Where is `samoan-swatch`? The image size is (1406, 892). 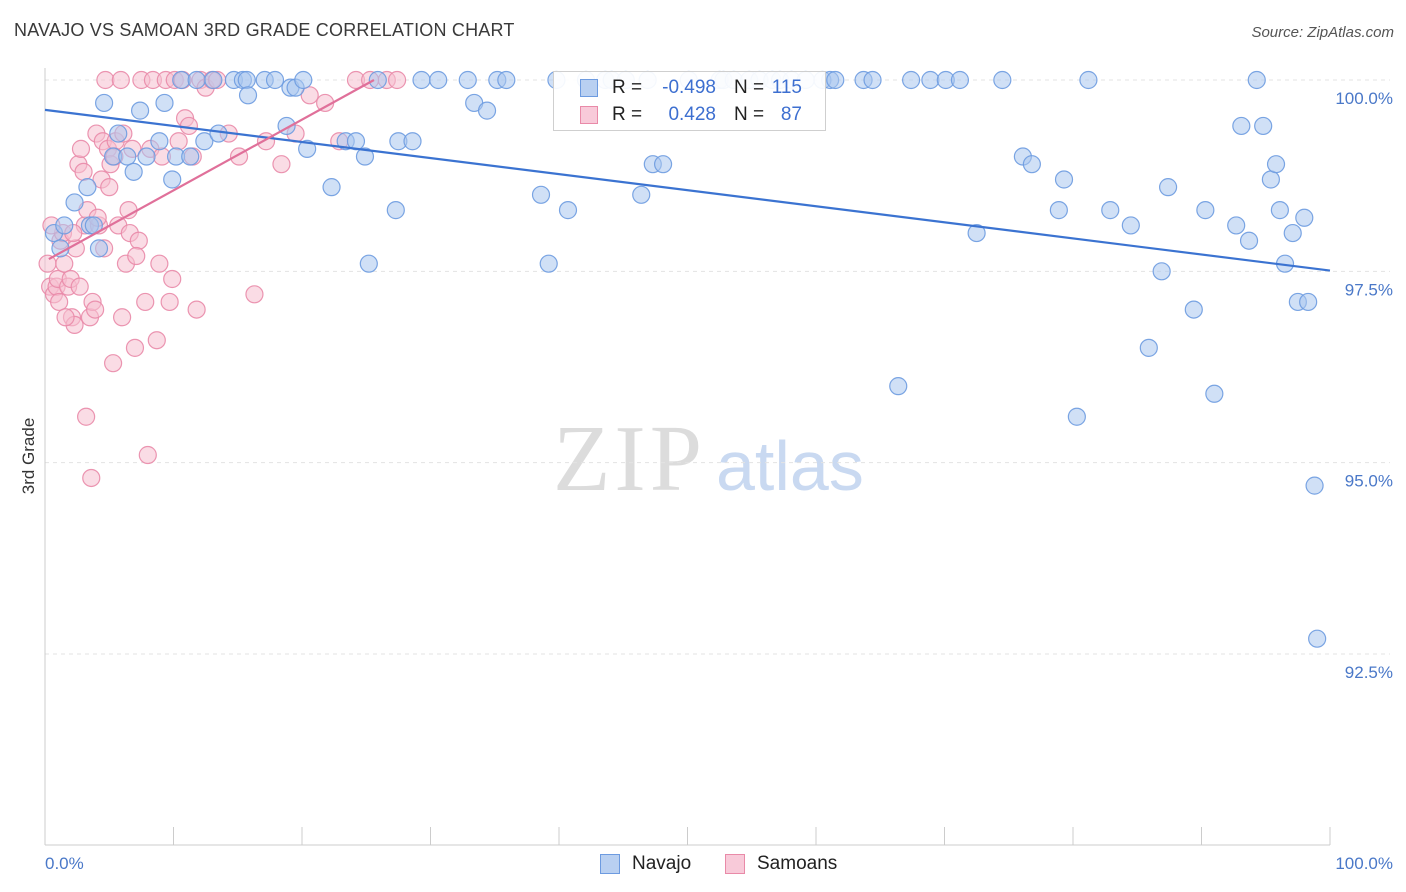 samoan-swatch is located at coordinates (589, 115).